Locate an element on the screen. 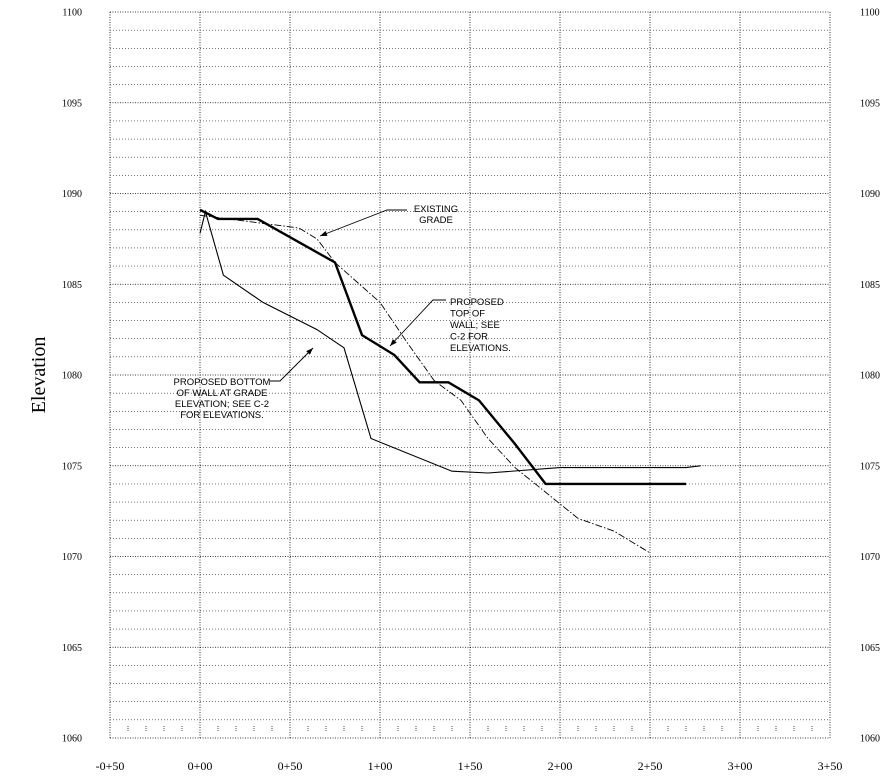  annotation-line: PROPOSED BOTTOM is located at coordinates (222, 382).